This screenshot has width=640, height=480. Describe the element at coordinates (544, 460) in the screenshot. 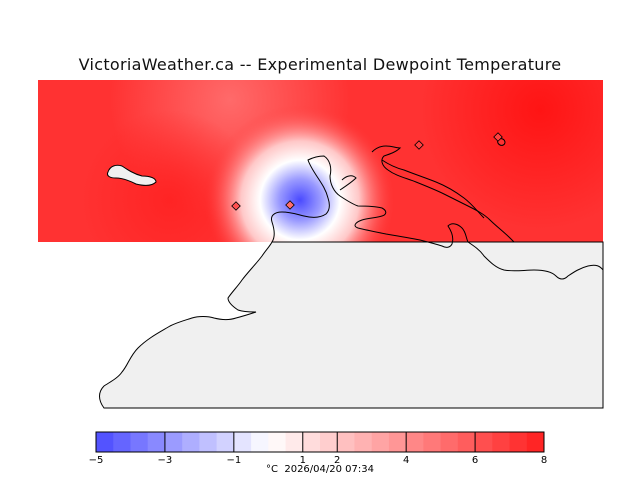

I see `colorbar-tick-label: 8` at that location.